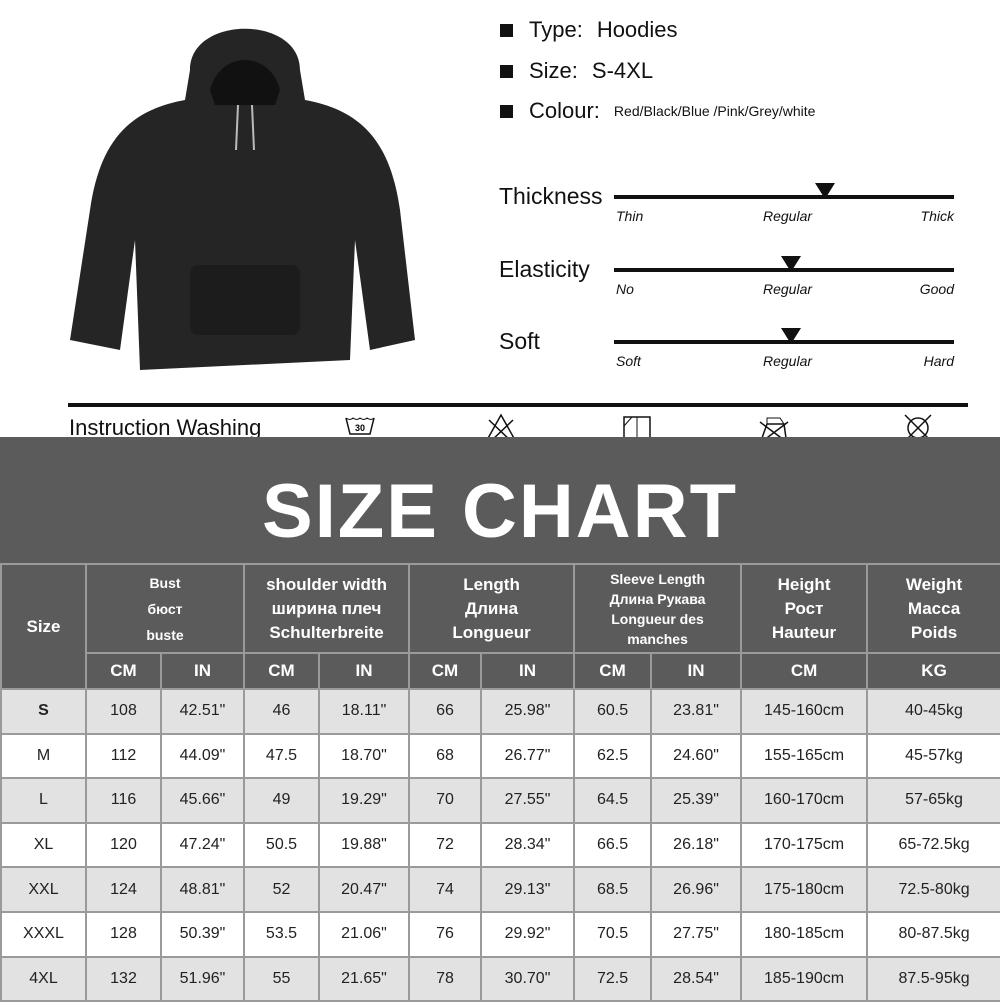 The width and height of the screenshot is (1000, 1002). What do you see at coordinates (123, 978) in the screenshot?
I see `table-cell: 132` at bounding box center [123, 978].